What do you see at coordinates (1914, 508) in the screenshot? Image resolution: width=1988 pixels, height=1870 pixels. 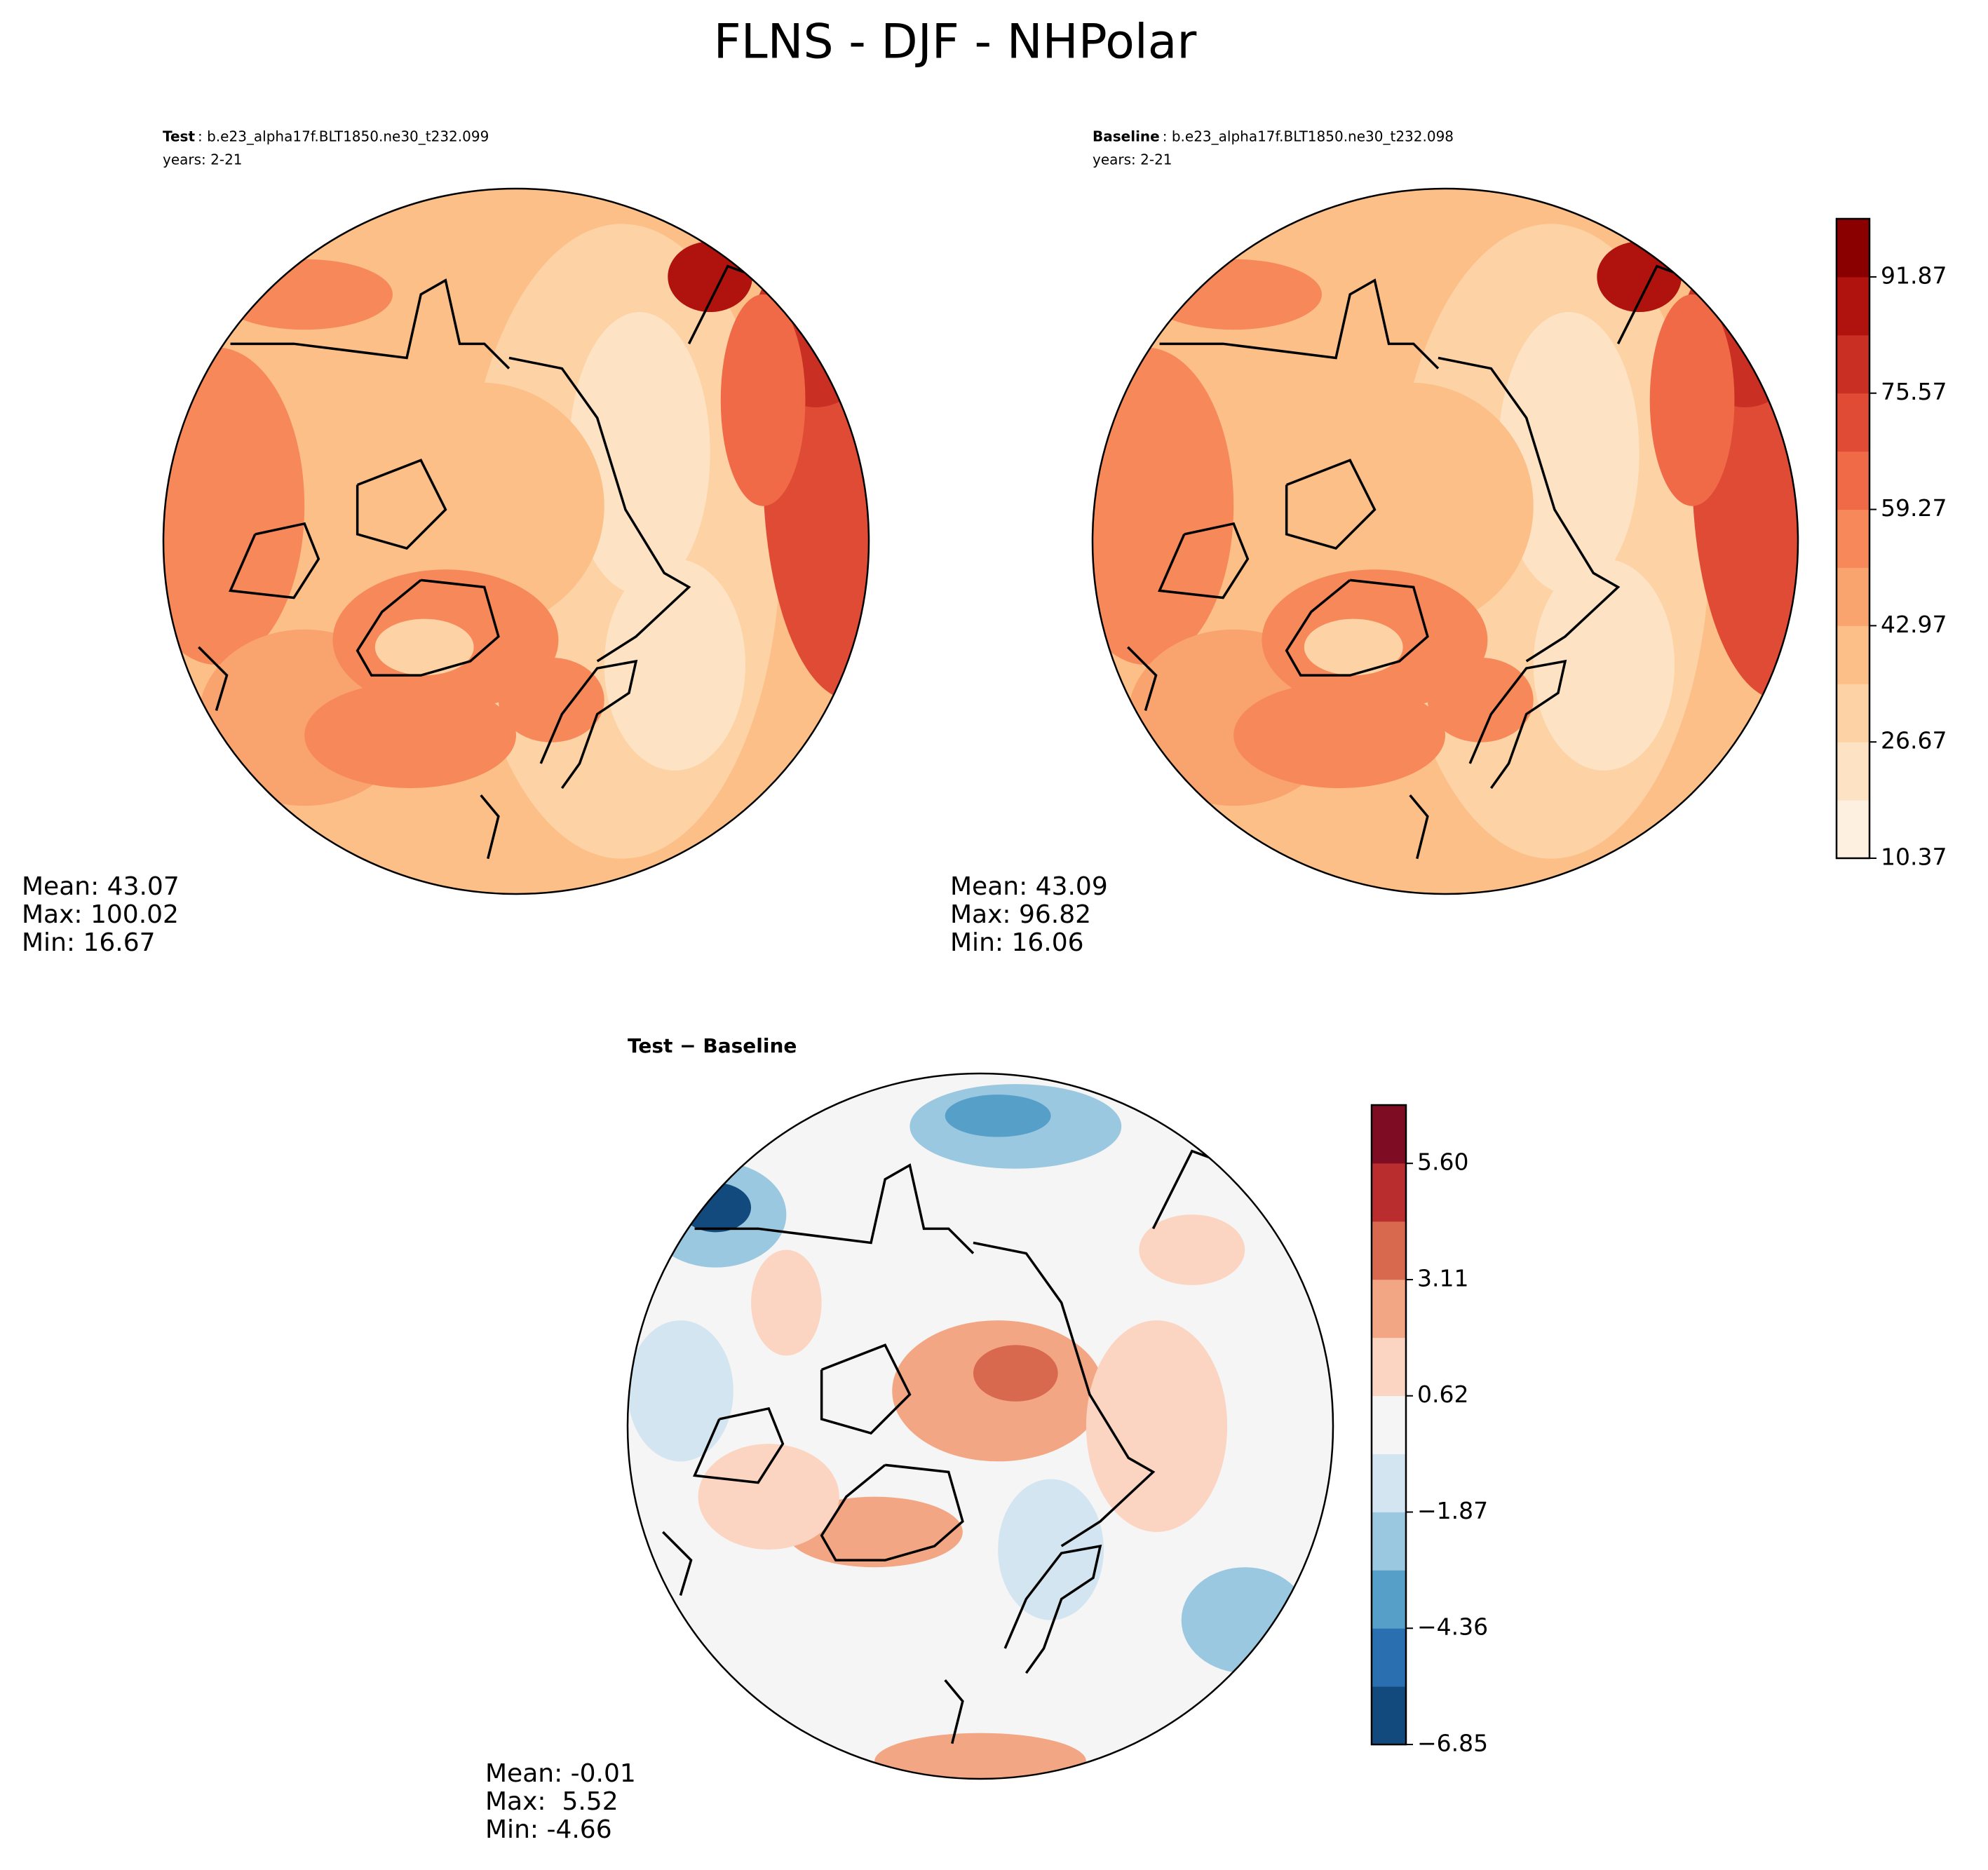 I see `colorbar-tick-label: 59.27` at bounding box center [1914, 508].